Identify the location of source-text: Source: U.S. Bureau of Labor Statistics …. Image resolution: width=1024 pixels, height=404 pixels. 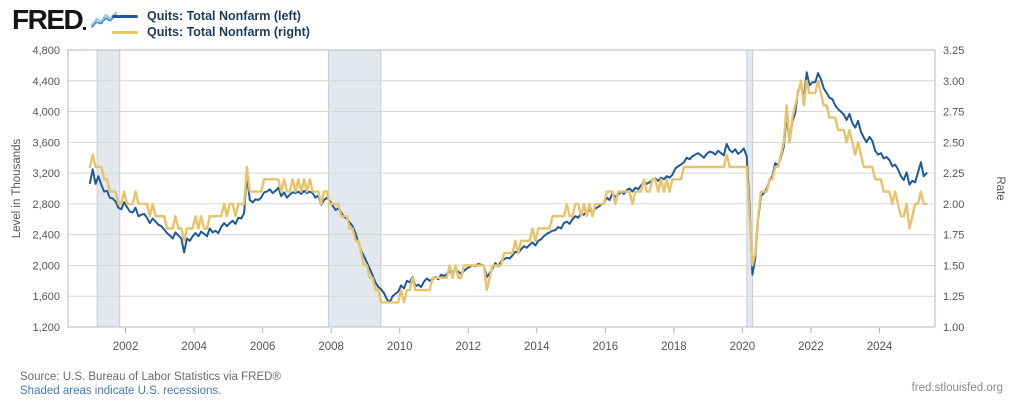
(150, 377).